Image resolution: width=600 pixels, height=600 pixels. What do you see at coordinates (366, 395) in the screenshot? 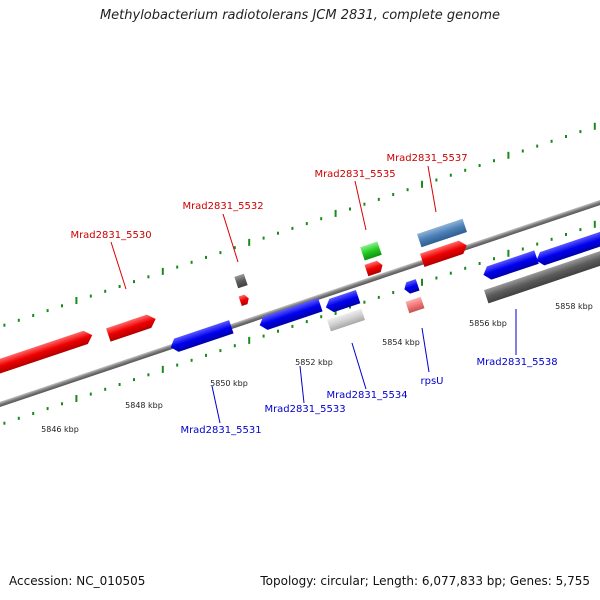
I see `gene-label-mrad2831-5534: Mrad2831_5534` at bounding box center [366, 395].